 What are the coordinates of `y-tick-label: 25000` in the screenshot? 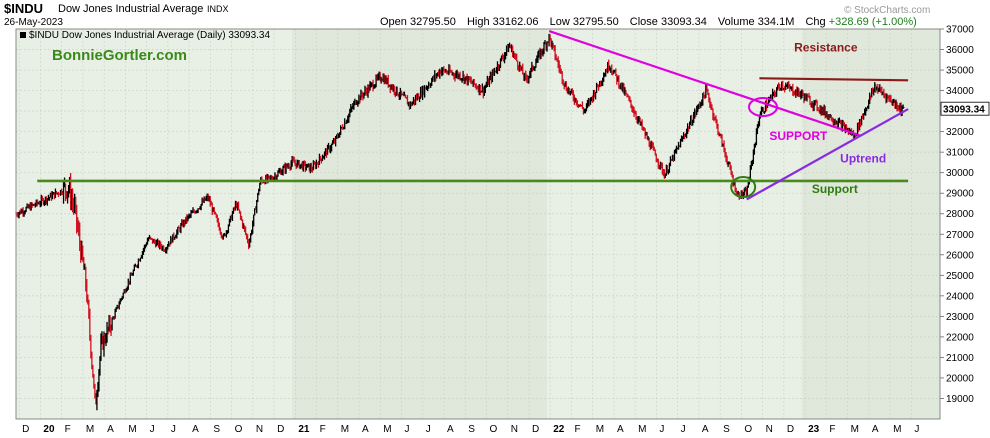 It's located at (960, 276).